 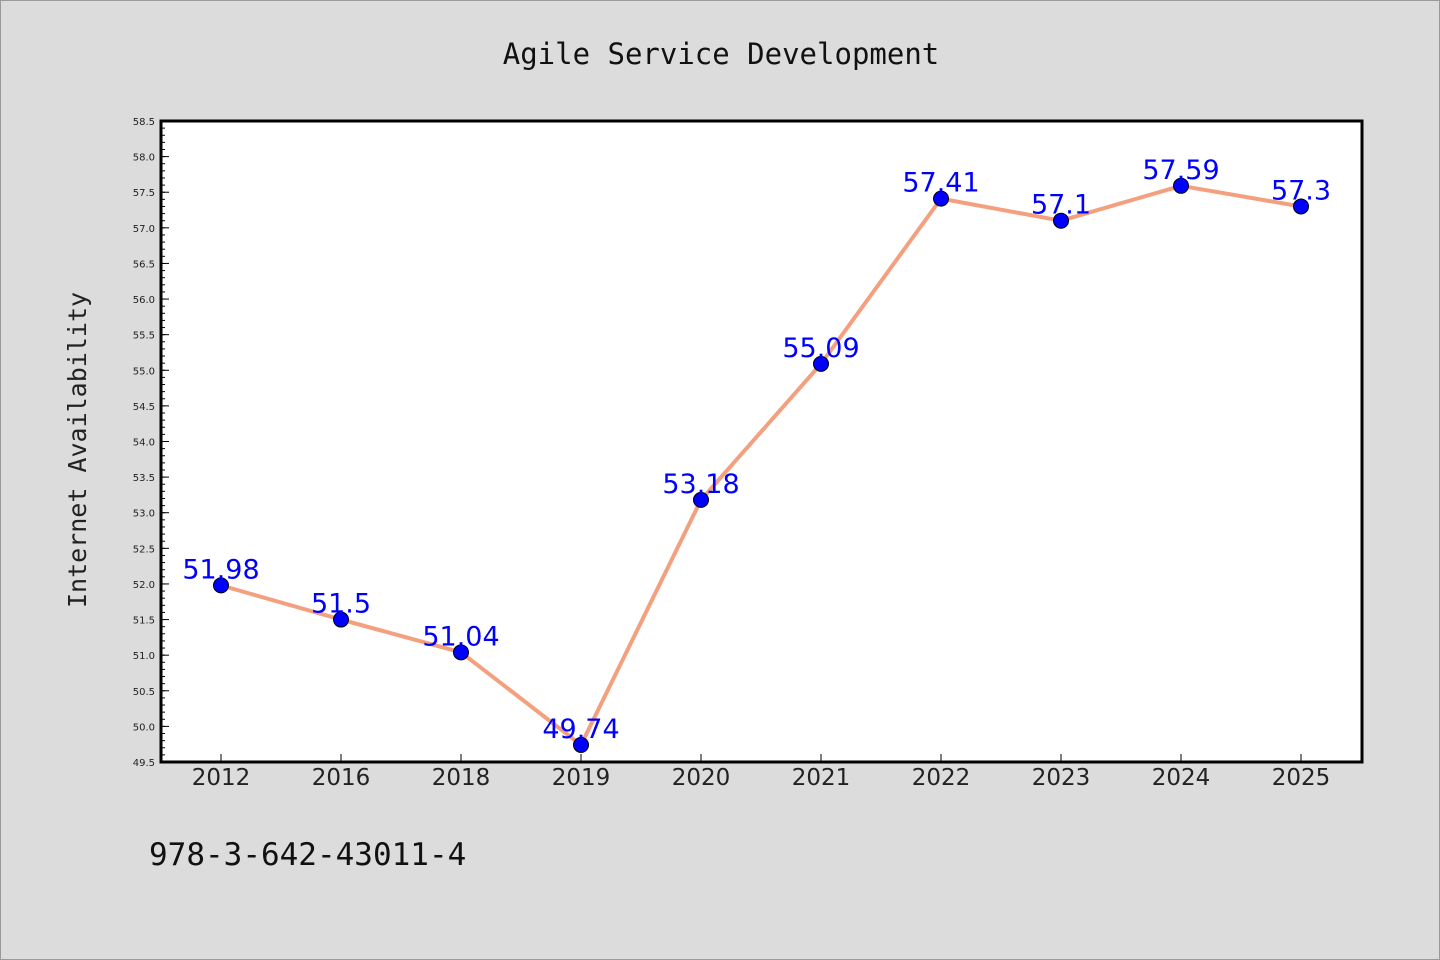 I want to click on y-tick-label: 55.0, so click(x=144, y=371).